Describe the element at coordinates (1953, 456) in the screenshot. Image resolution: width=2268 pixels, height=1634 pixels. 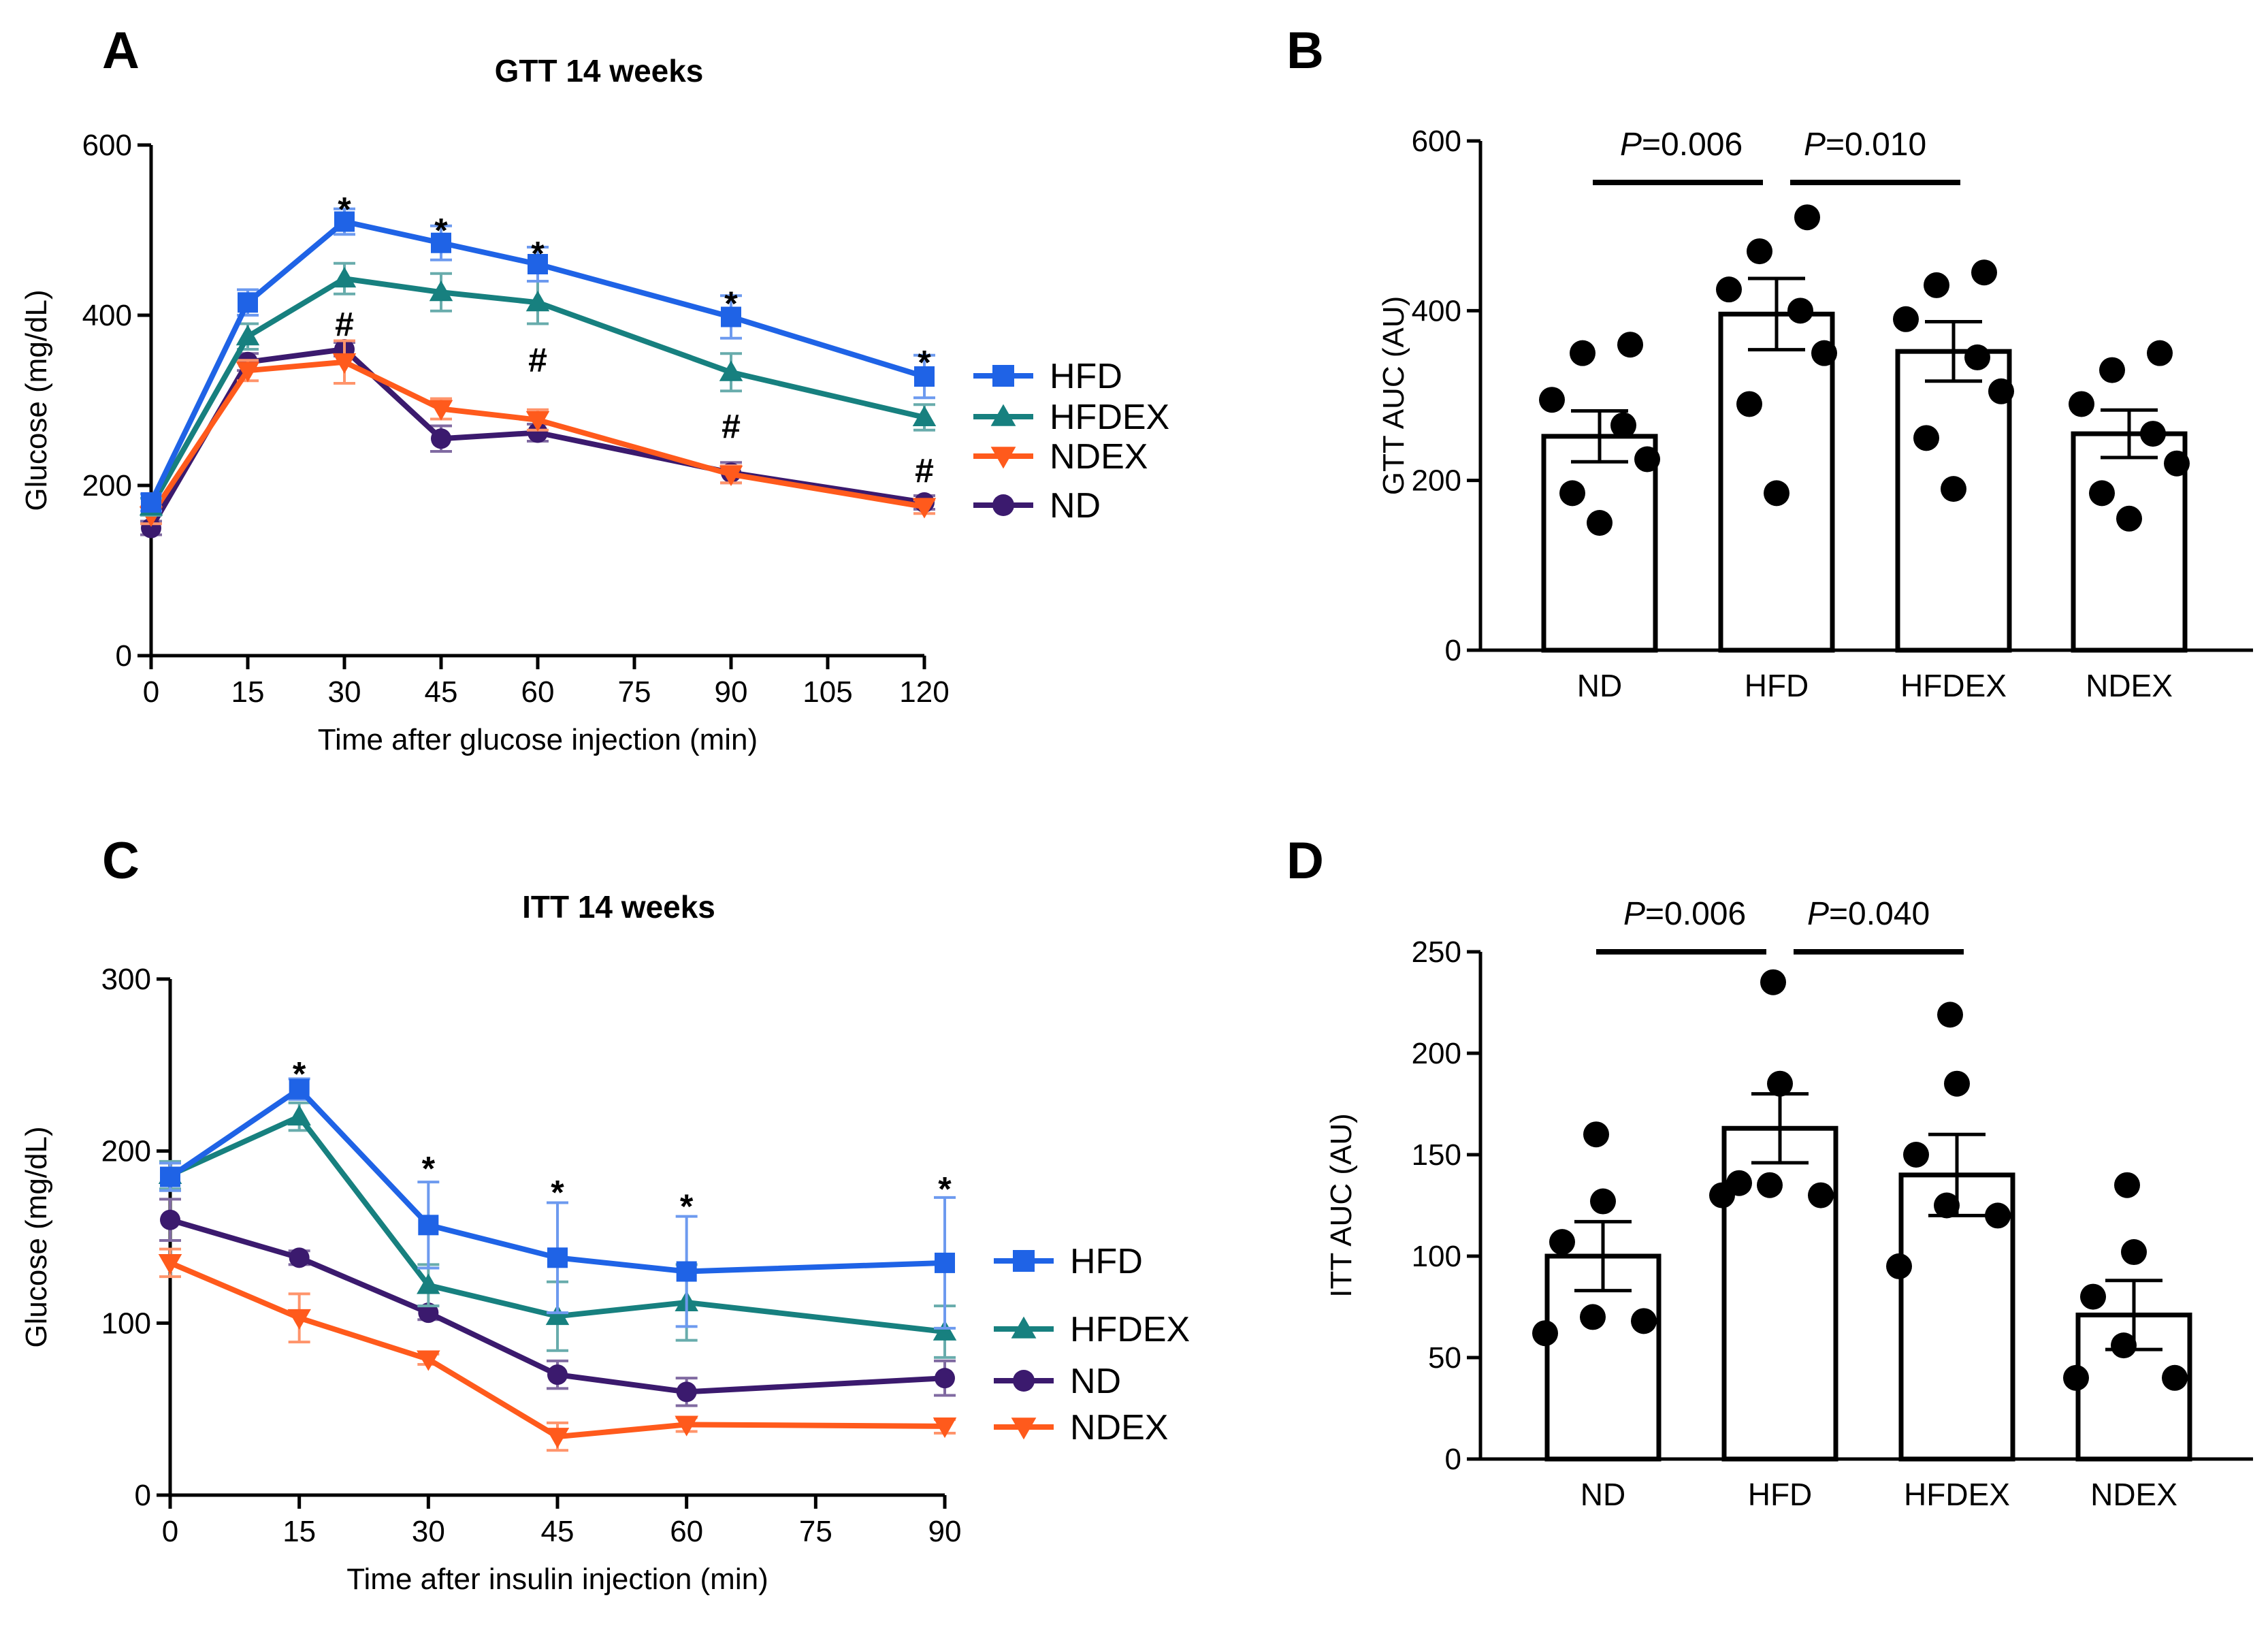
I see `bar-group-hfdex` at that location.